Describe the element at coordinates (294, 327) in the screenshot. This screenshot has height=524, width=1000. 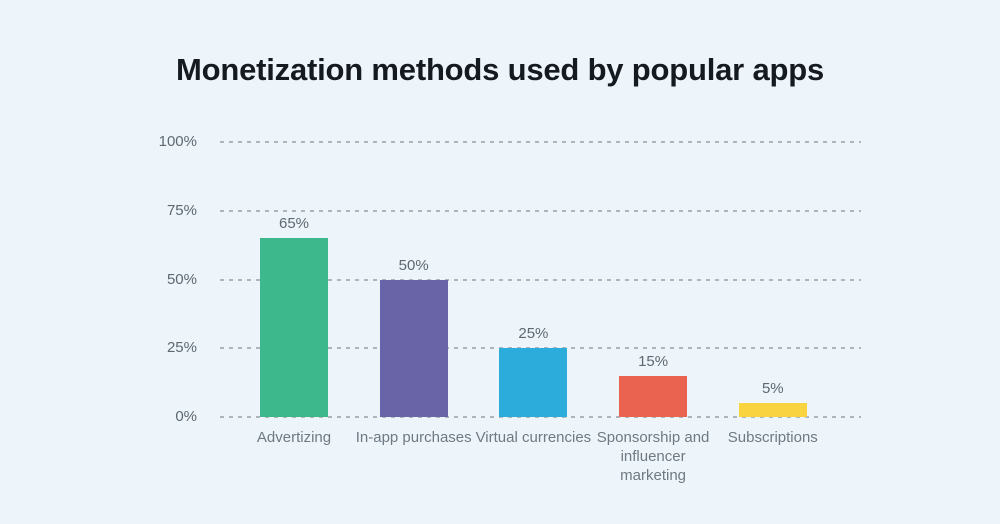
I see `bar-advertizing` at that location.